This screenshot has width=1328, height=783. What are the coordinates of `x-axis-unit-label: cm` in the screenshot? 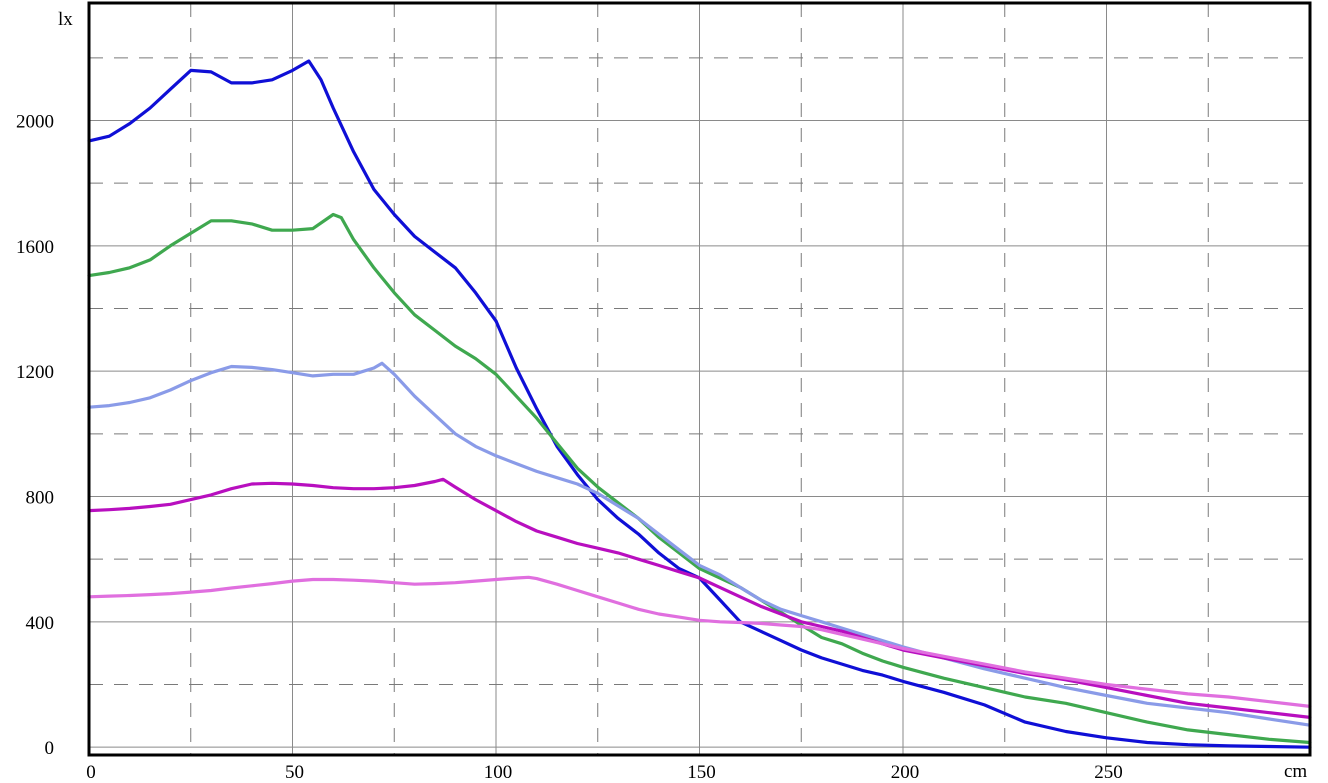 It's located at (1295, 771).